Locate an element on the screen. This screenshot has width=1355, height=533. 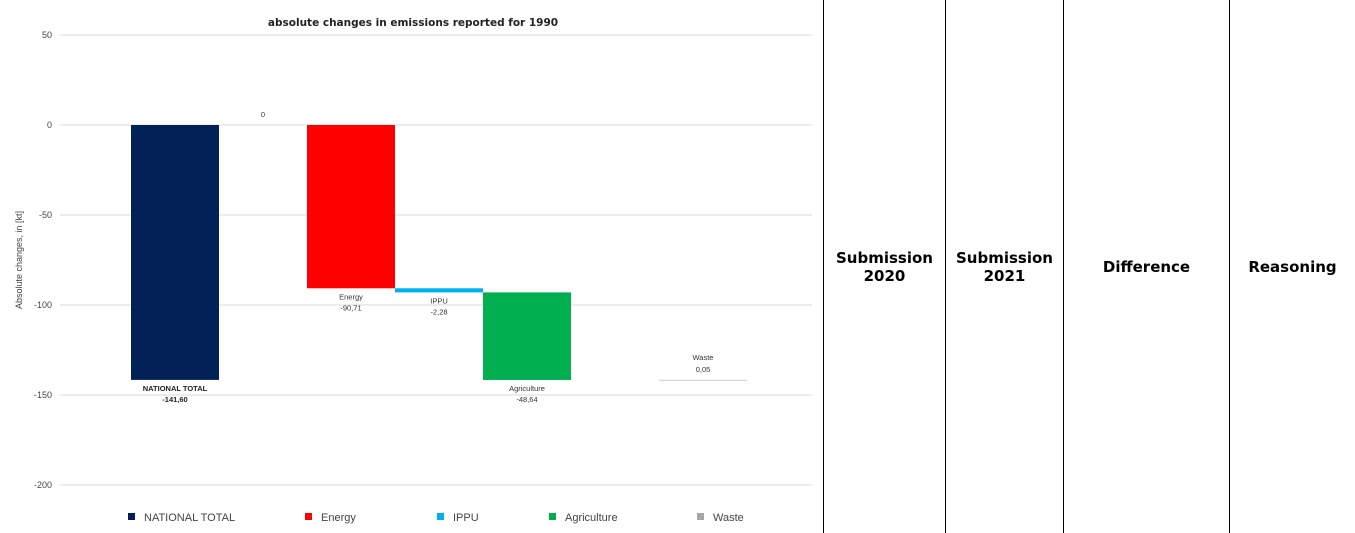
data-label-value-ippu: -2,28 is located at coordinates (438, 311).